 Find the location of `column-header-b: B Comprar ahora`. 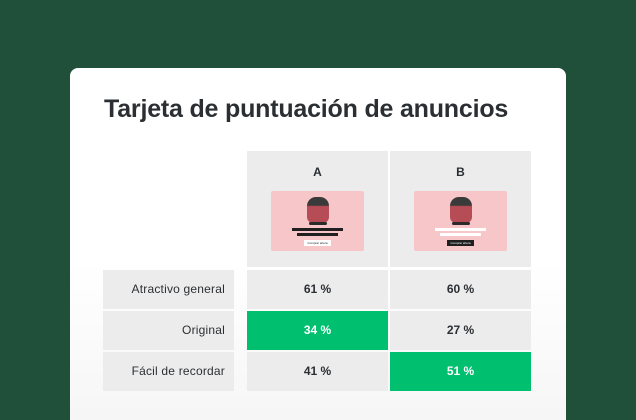

column-header-b: B Comprar ahora is located at coordinates (460, 209).